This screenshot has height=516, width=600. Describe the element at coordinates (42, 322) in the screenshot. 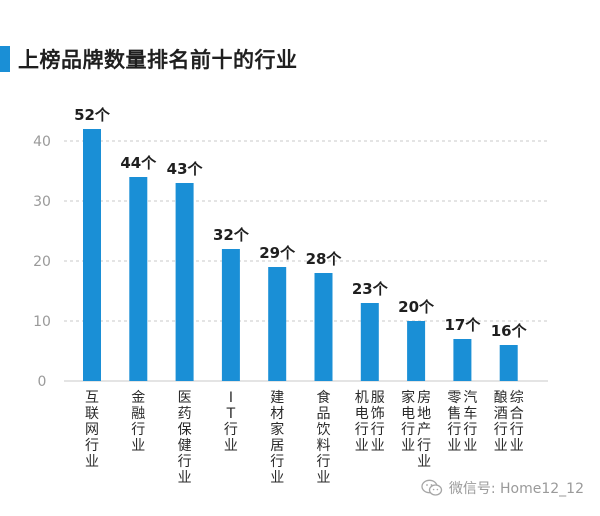

I see `y-tick-label: 10` at that location.